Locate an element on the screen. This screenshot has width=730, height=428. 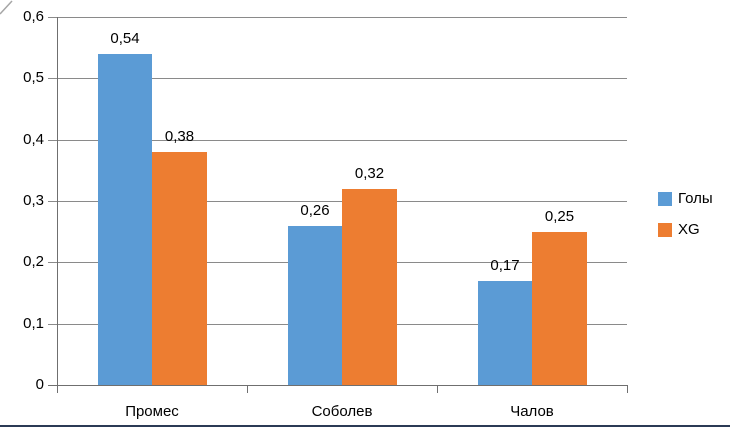
y-axis-tick-label: 0 is located at coordinates (39, 384).